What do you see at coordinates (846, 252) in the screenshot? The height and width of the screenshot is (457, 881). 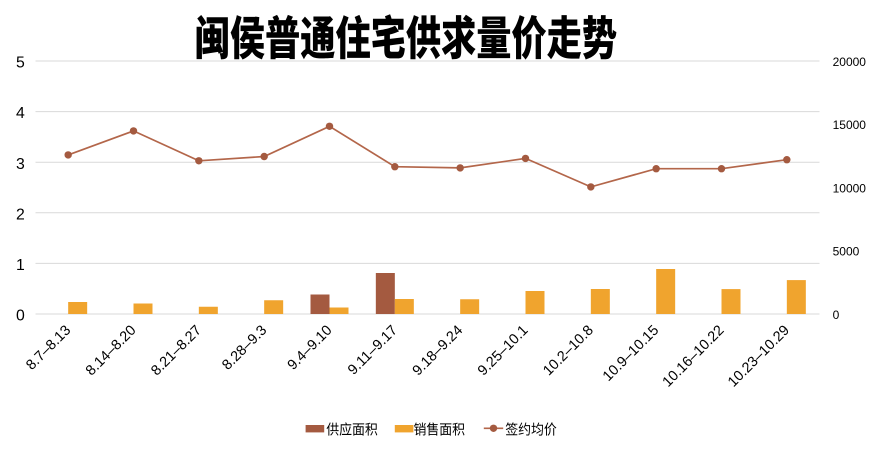 I see `svg-text: 5000` at bounding box center [846, 252].